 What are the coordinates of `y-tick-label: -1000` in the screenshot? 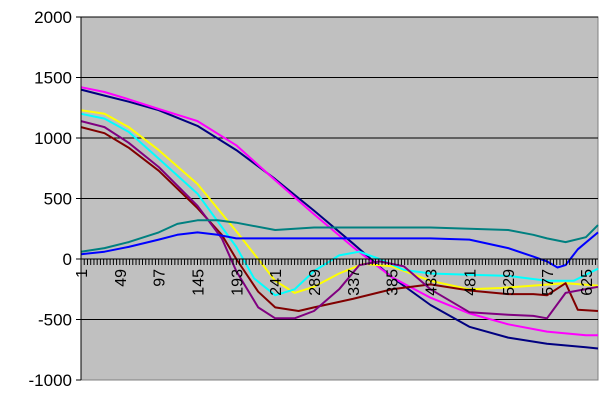 It's located at (50, 380).